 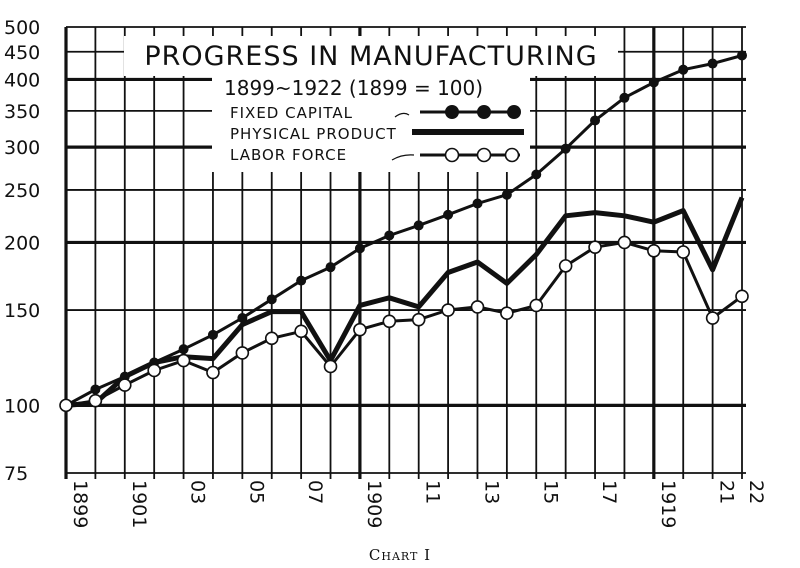 What do you see at coordinates (289, 155) in the screenshot?
I see `legend-label-labor-force: LABOR FORCE` at bounding box center [289, 155].